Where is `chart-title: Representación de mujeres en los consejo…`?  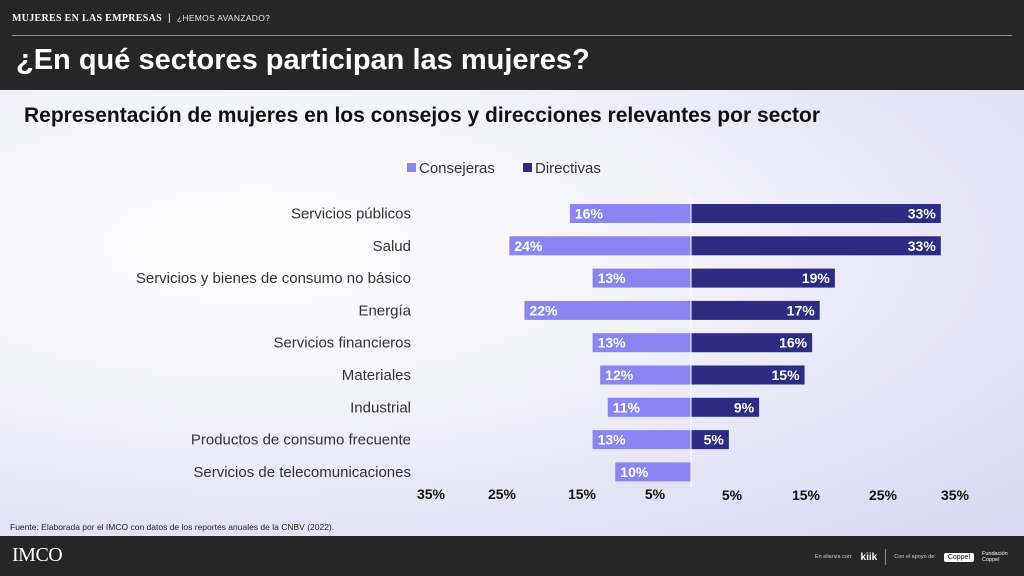
chart-title: Representación de mujeres en los consejo… is located at coordinates (422, 115).